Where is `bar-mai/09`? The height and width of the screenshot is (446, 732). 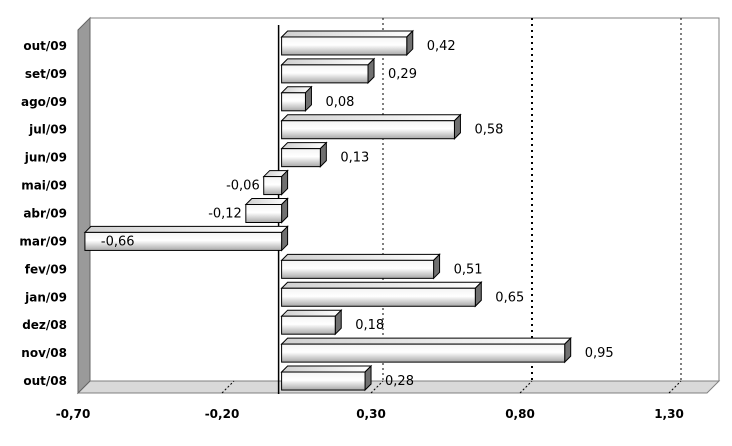
bar-mai/09 is located at coordinates (275, 182).